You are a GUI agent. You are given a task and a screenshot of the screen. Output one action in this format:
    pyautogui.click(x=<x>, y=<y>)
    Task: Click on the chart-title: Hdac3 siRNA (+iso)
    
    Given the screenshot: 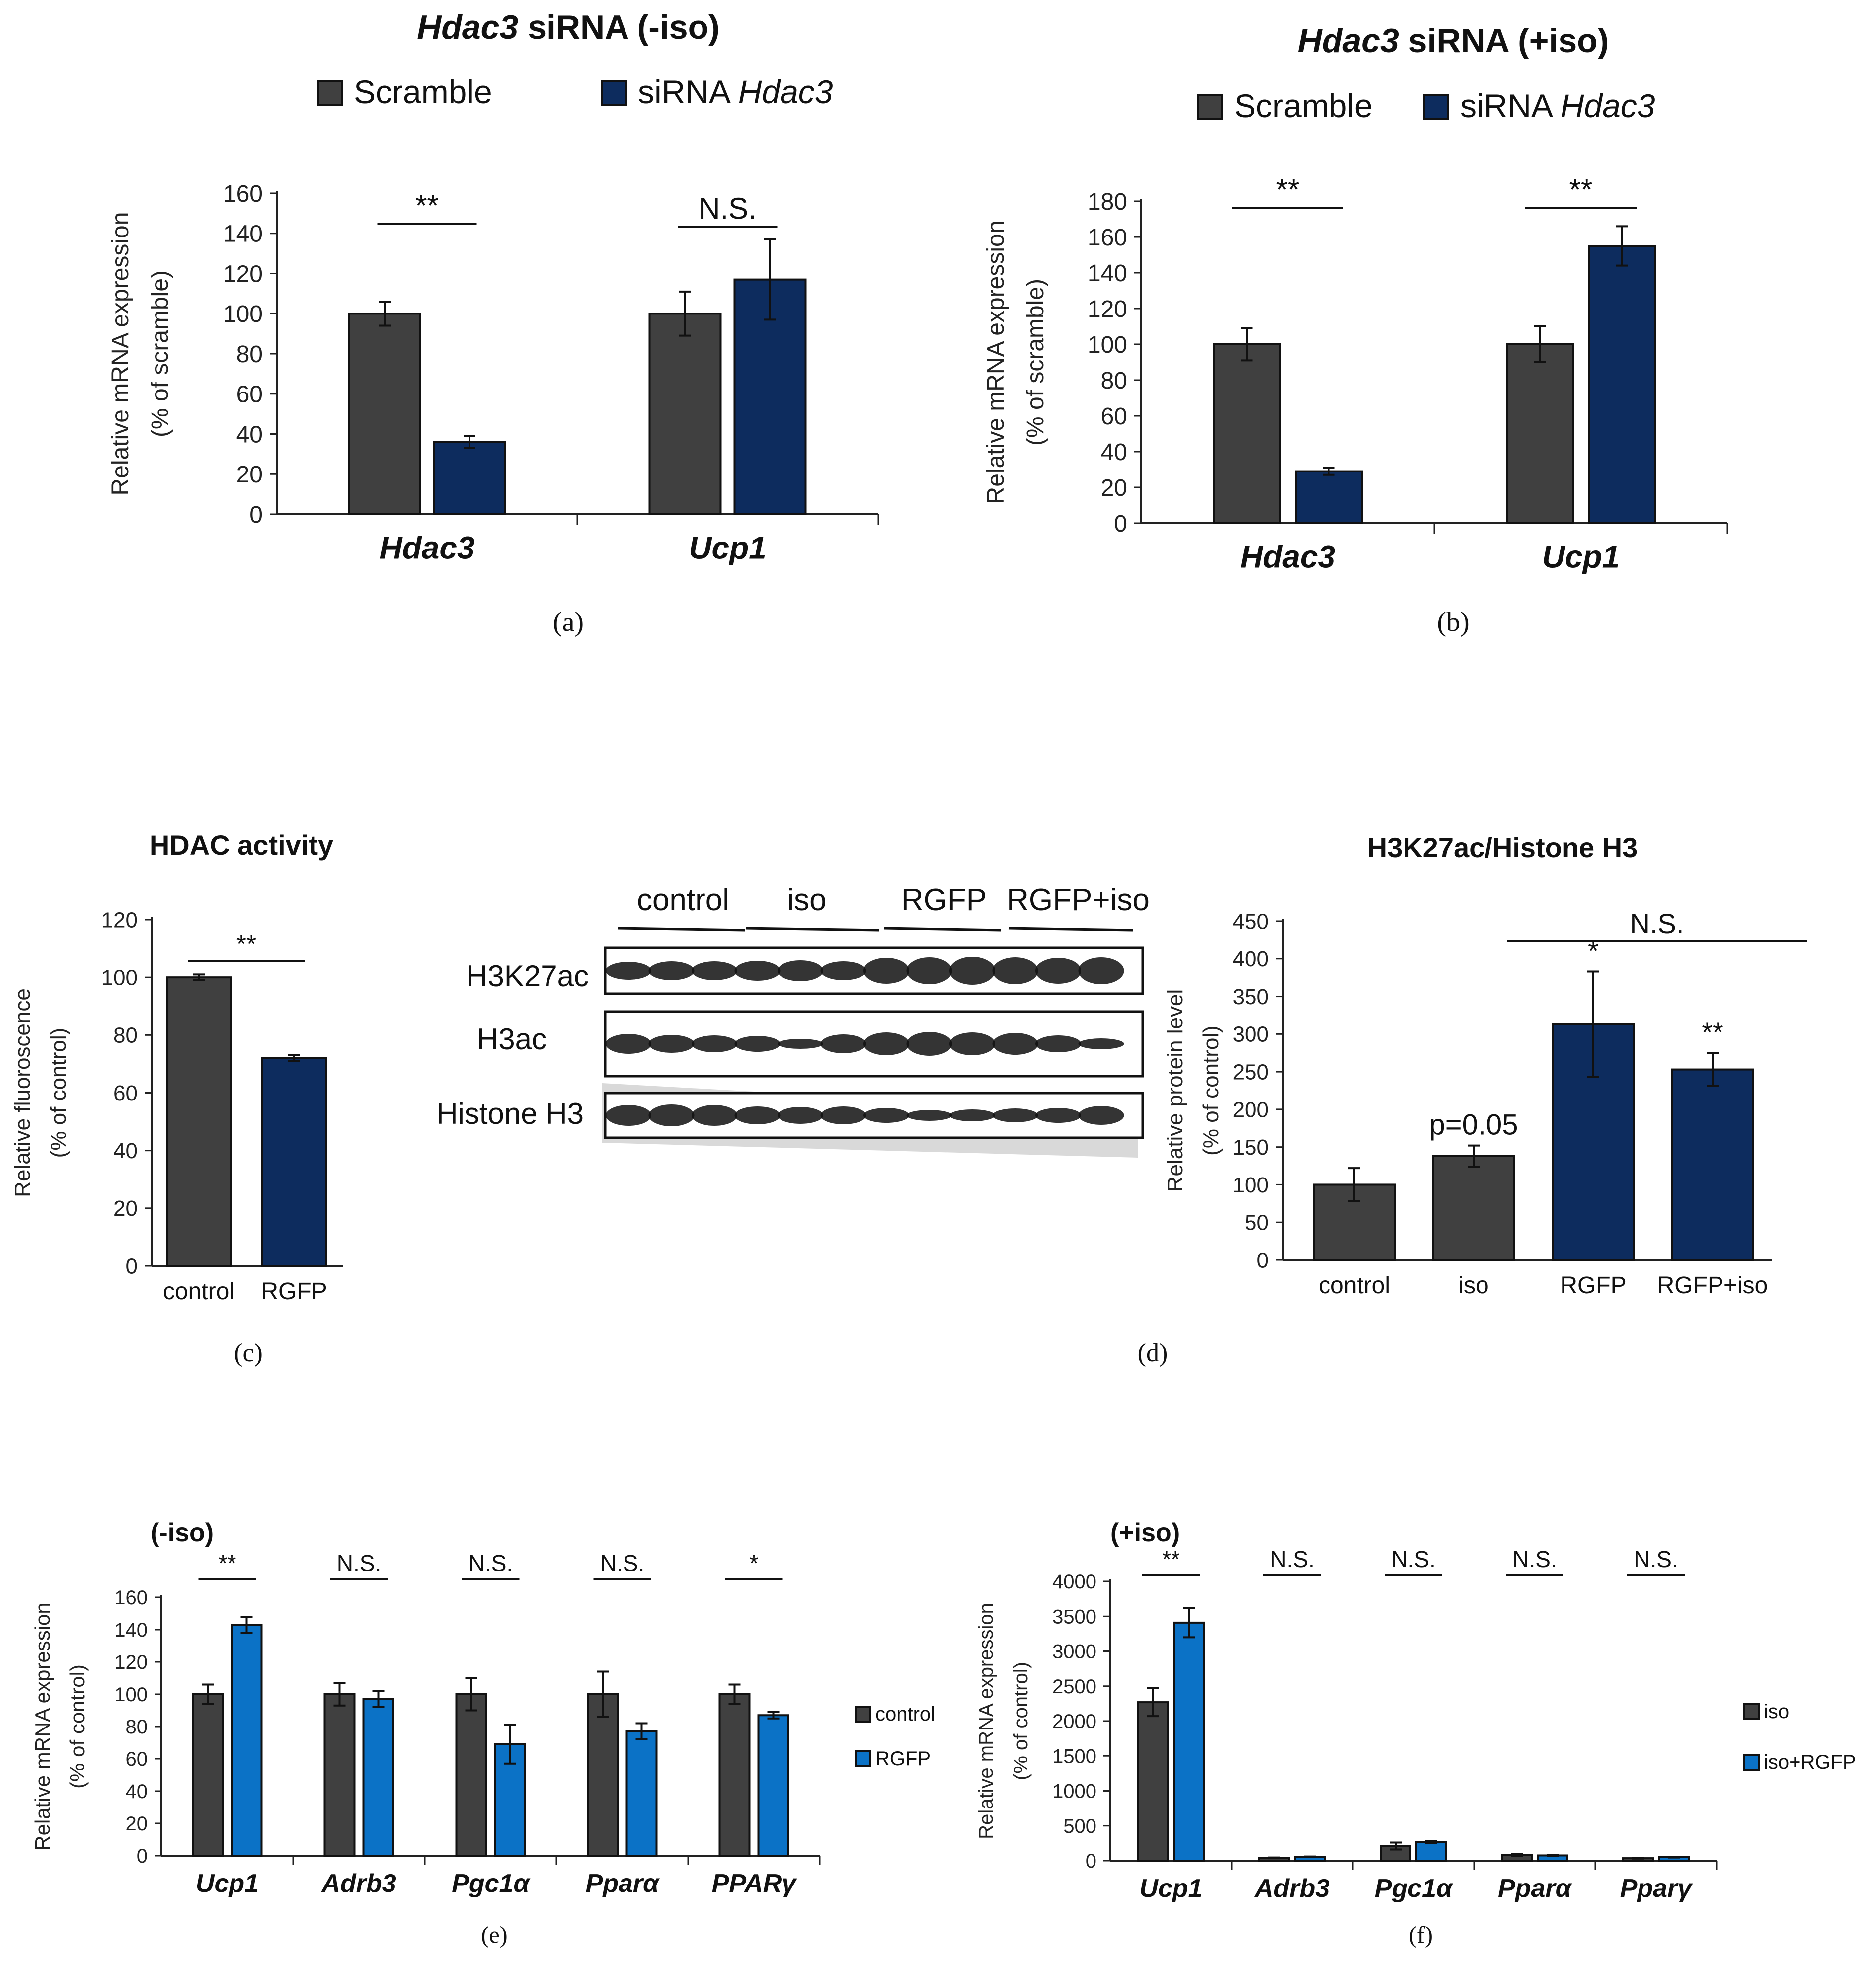 What is the action you would take?
    pyautogui.click(x=1454, y=41)
    